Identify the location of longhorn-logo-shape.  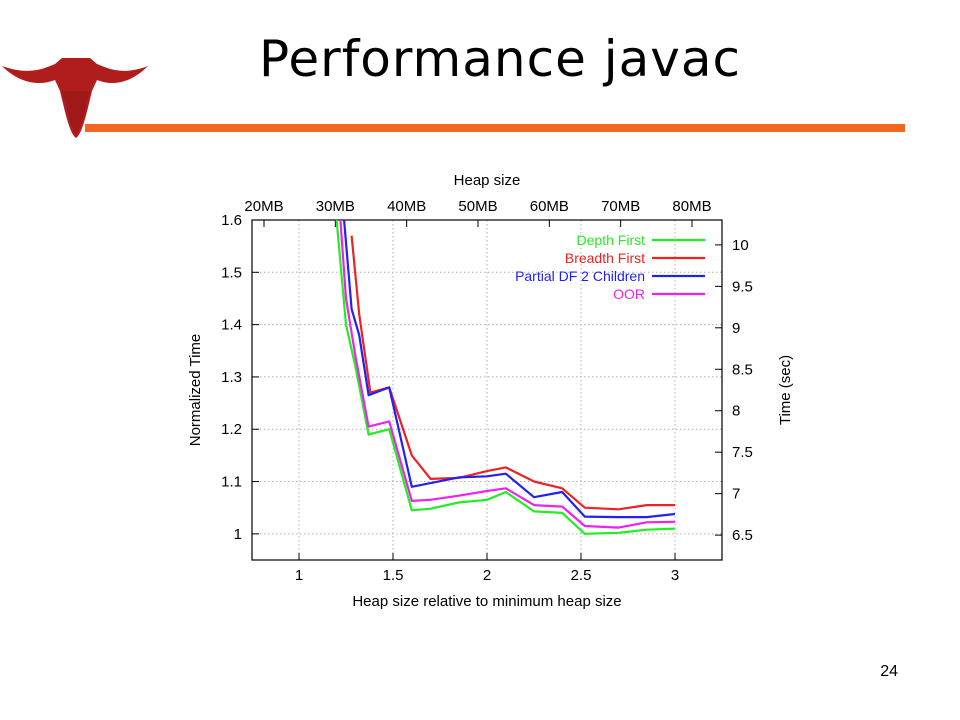
(75, 98).